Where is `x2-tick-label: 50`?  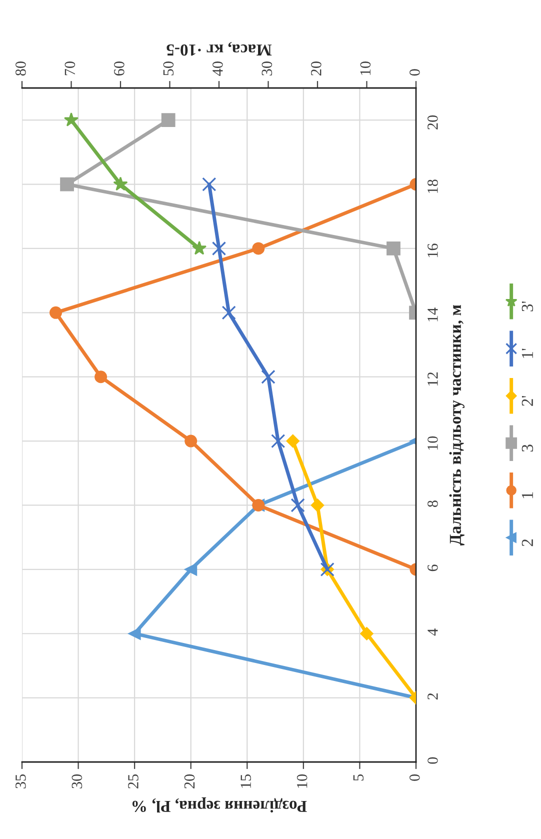 x2-tick-label: 50 is located at coordinates (168, 69).